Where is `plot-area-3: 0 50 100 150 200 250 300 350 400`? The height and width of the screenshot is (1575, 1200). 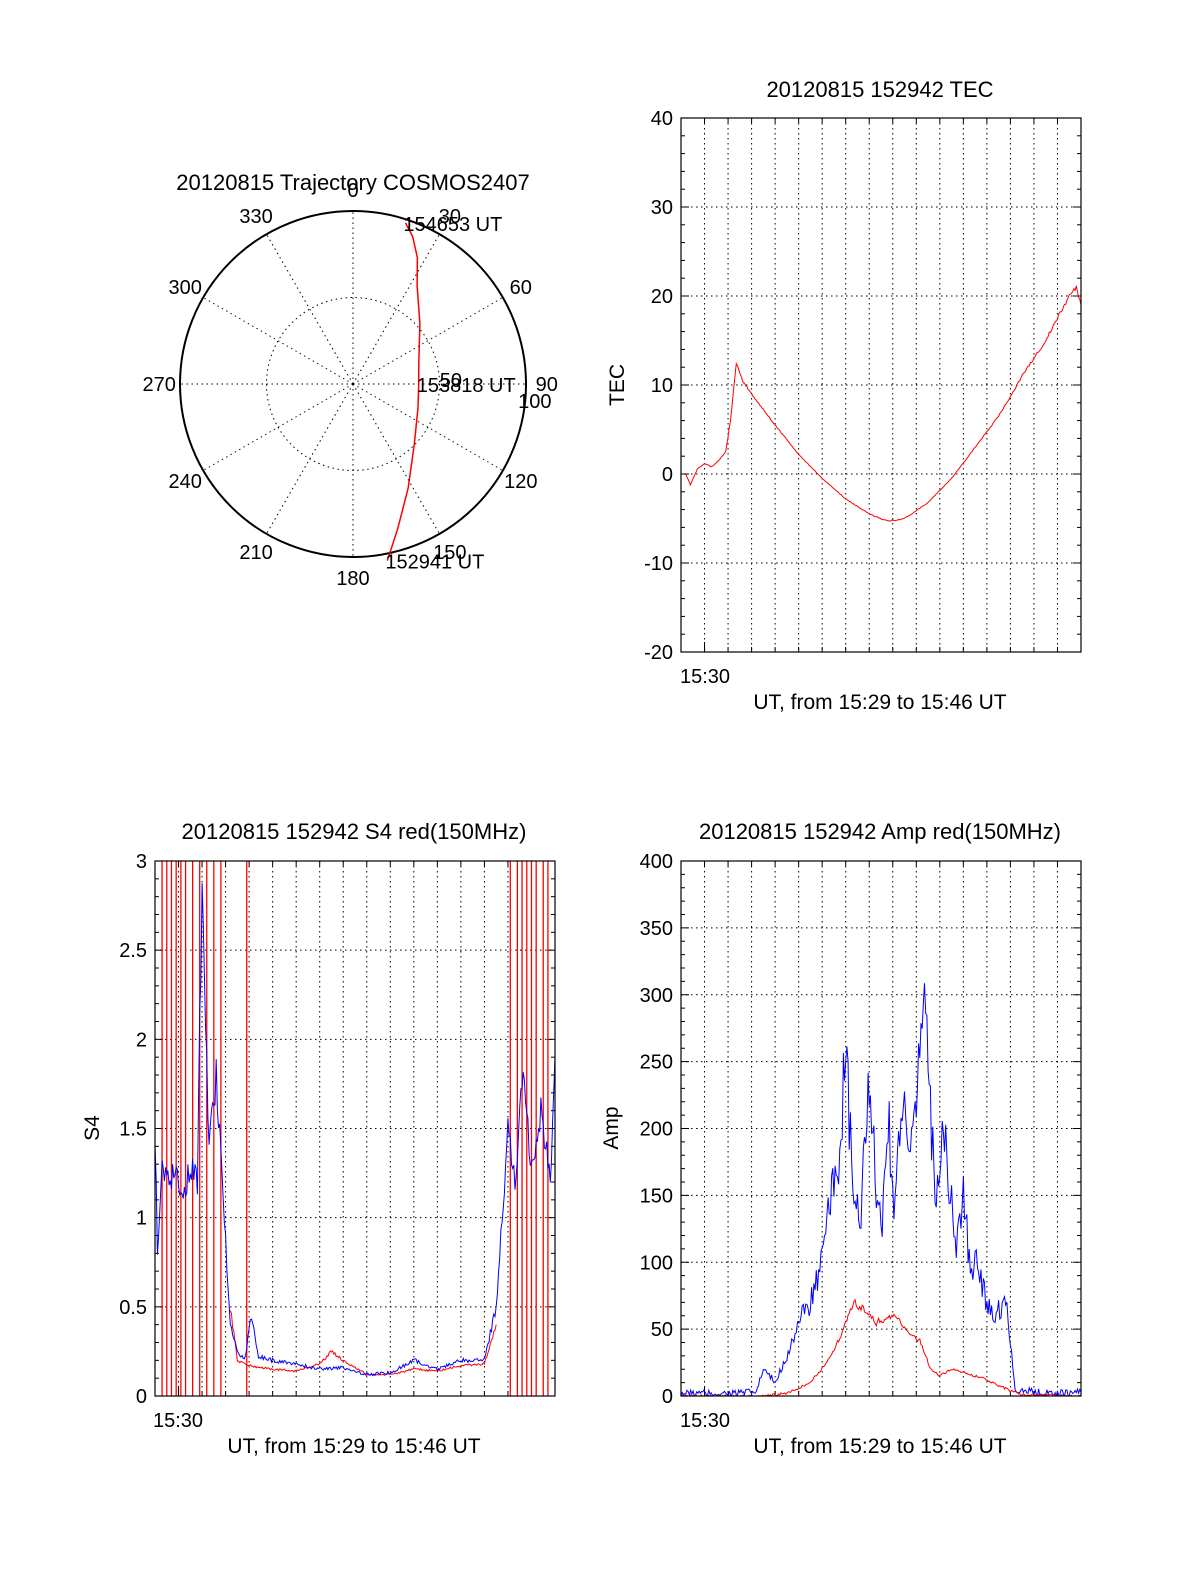
plot-area-3: 0 50 100 150 200 250 300 350 400 is located at coordinates (861, 1129).